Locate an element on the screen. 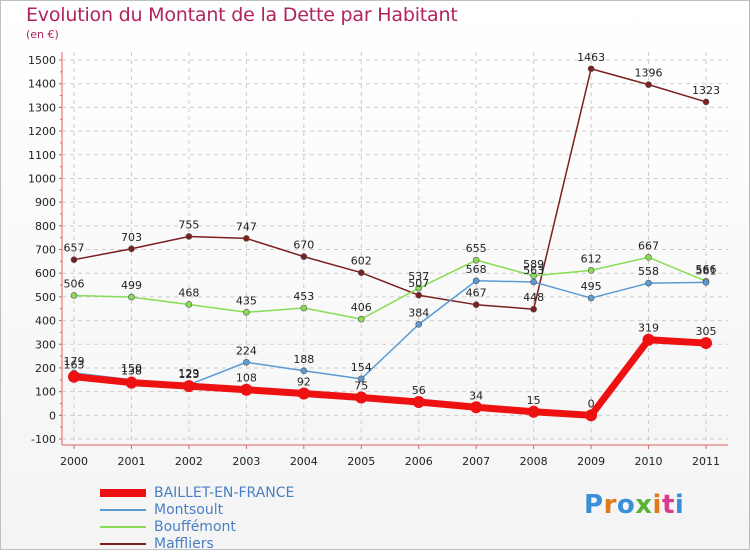  data-label: 150 is located at coordinates (131, 368).